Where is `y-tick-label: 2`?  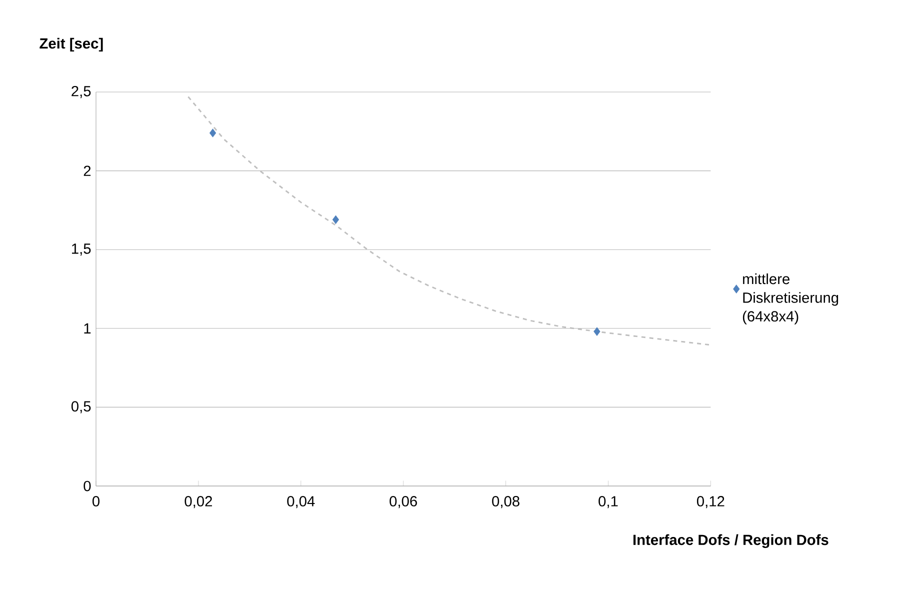 y-tick-label: 2 is located at coordinates (87, 171).